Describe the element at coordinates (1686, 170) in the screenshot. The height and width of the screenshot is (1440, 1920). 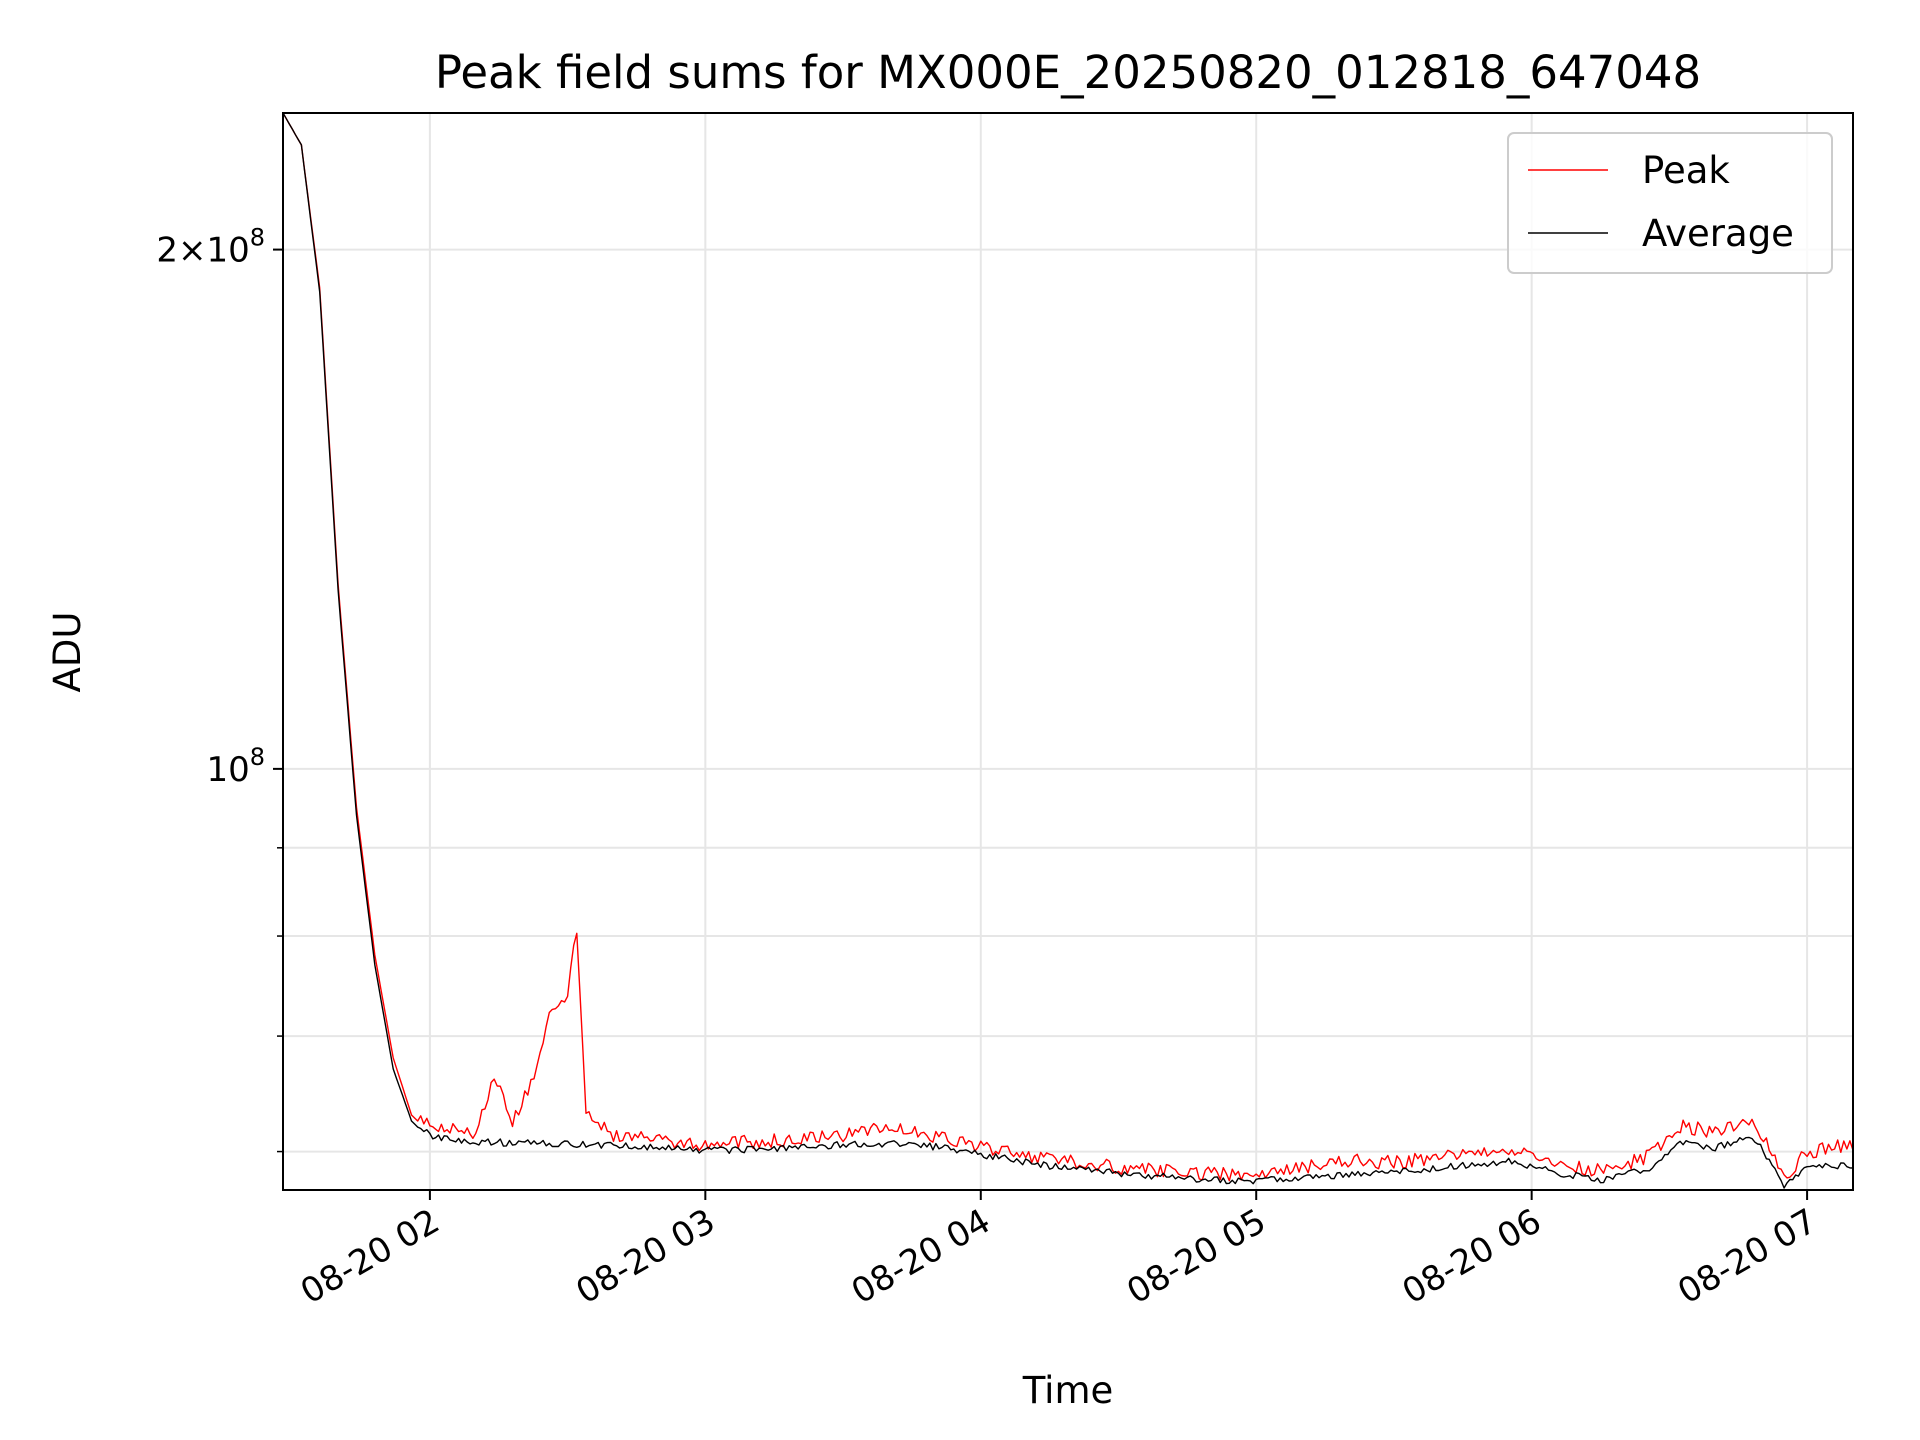
I see `legend-label-peak: Peak` at that location.